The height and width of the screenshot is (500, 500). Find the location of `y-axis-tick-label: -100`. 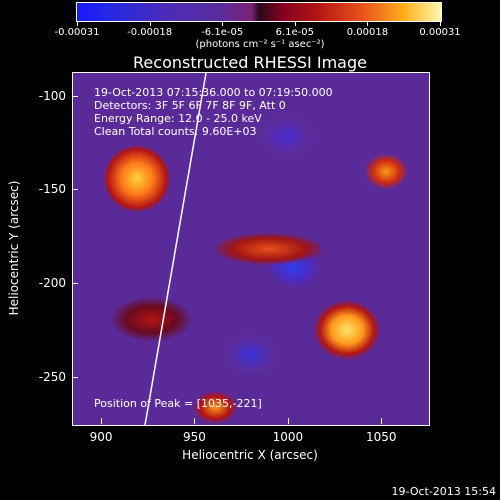

y-axis-tick-label: -100 is located at coordinates (52, 95).